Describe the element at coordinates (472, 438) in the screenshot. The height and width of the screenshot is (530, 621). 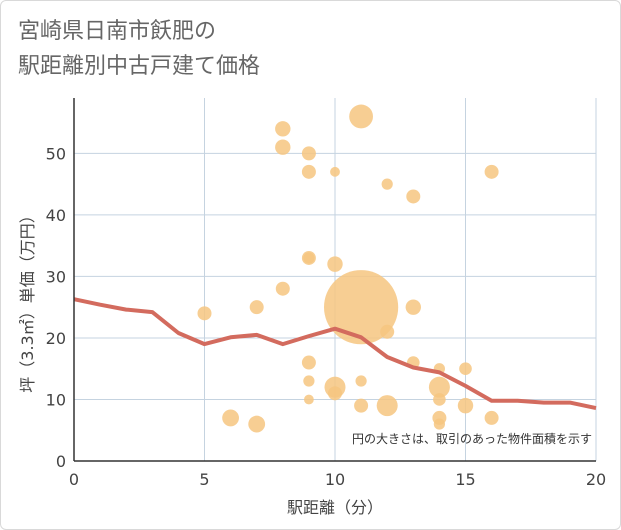
I see `size-legend-note: 円の大きさは、取引のあった物件面積を示す` at that location.